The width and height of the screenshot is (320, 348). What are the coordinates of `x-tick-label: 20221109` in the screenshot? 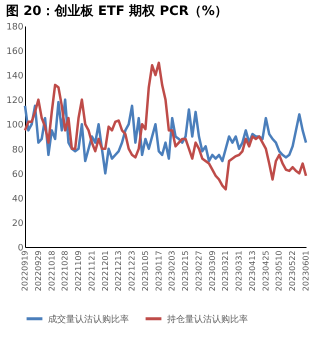 It's located at (79, 271).